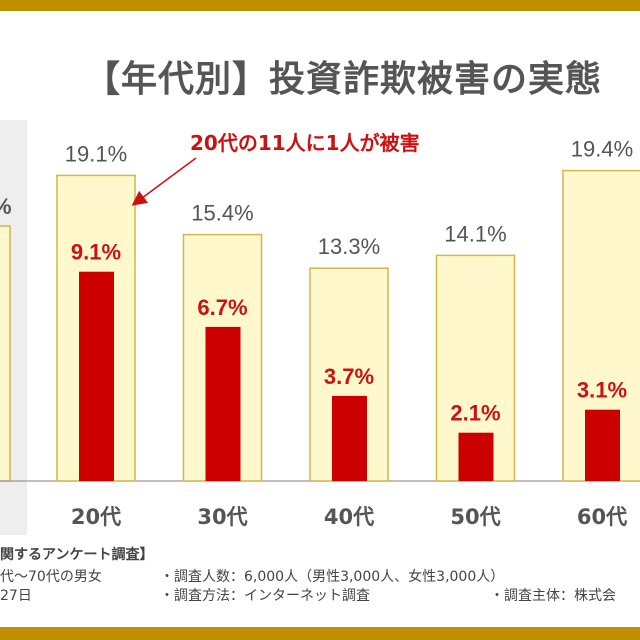  Describe the element at coordinates (320, 5) in the screenshot. I see `top-frame-bar` at that location.